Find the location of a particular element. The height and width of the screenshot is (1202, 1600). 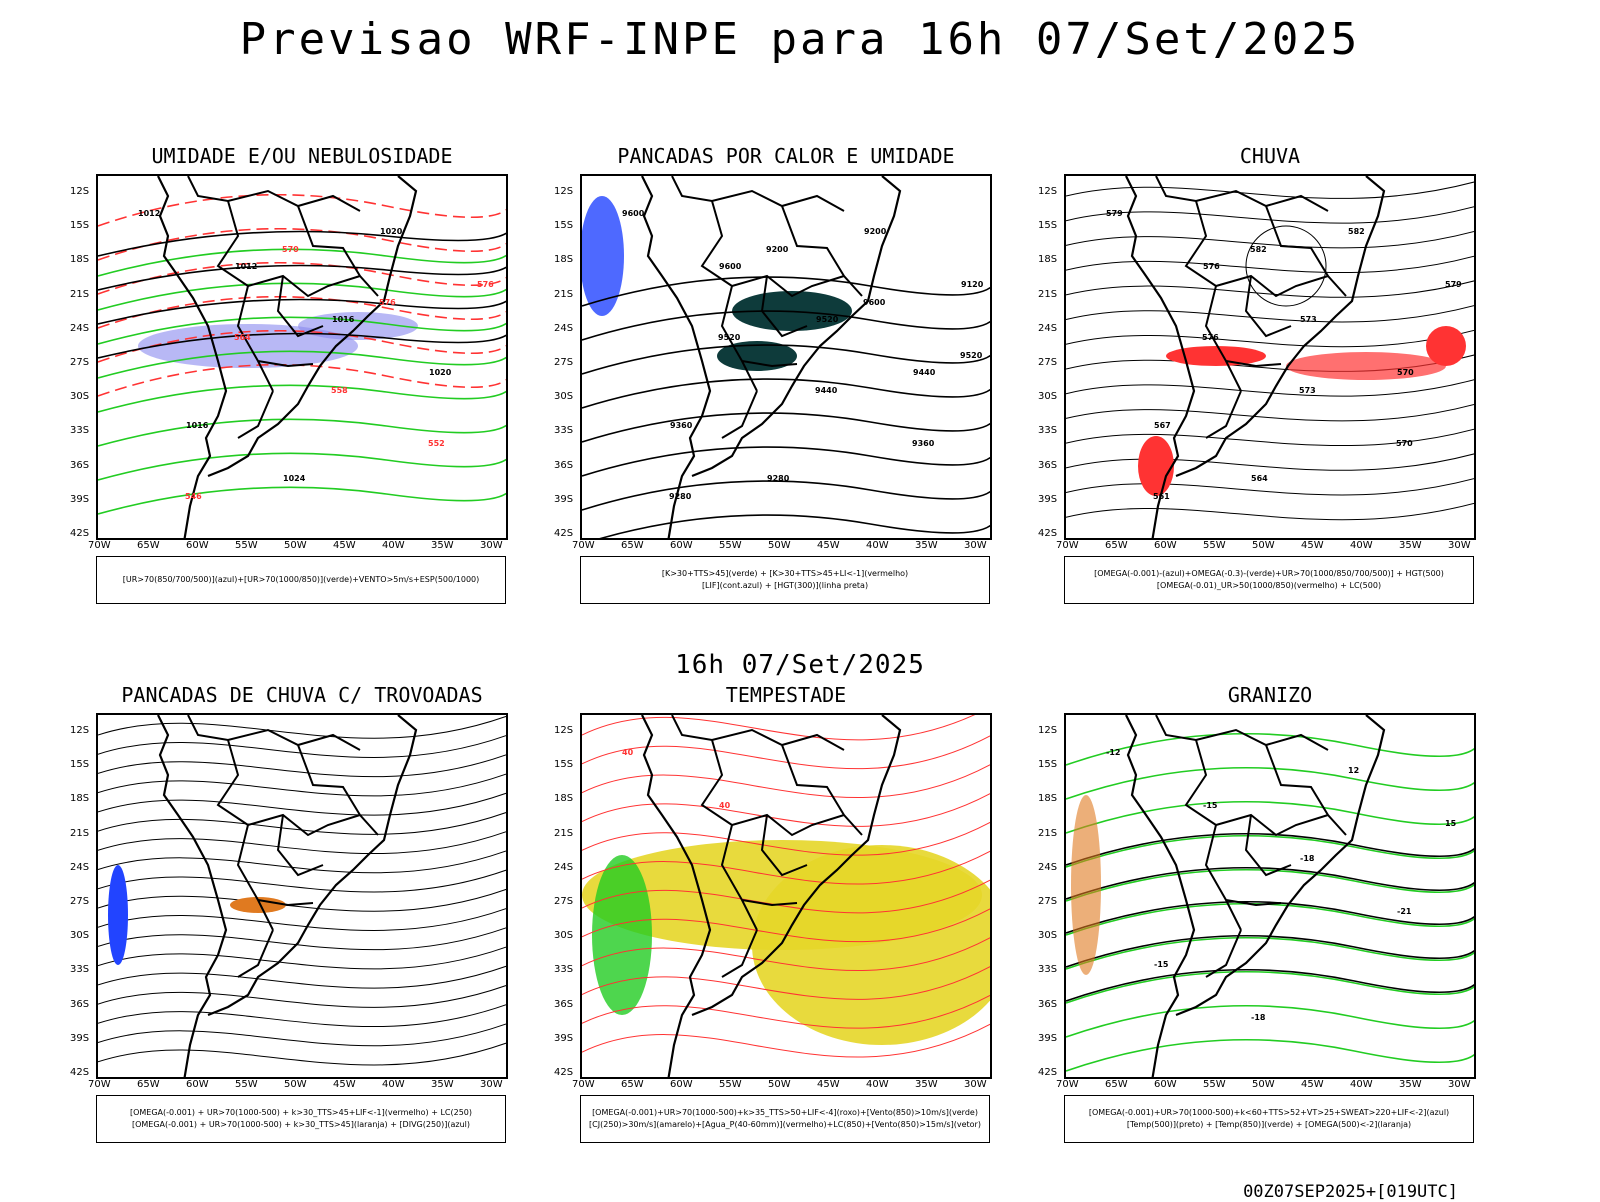

weather-map: -12 -15 -18 -21 -15 -18 12 15 is located at coordinates (1270, 896).